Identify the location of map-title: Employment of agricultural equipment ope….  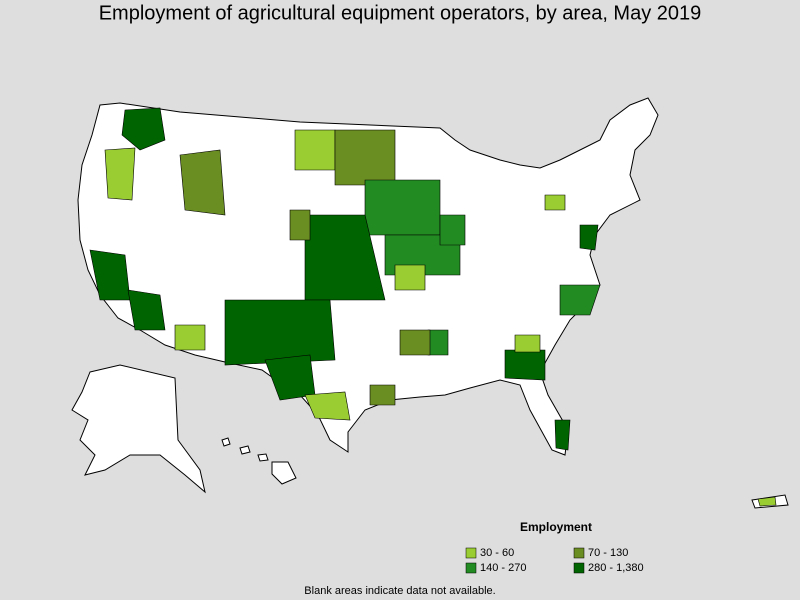
(400, 13).